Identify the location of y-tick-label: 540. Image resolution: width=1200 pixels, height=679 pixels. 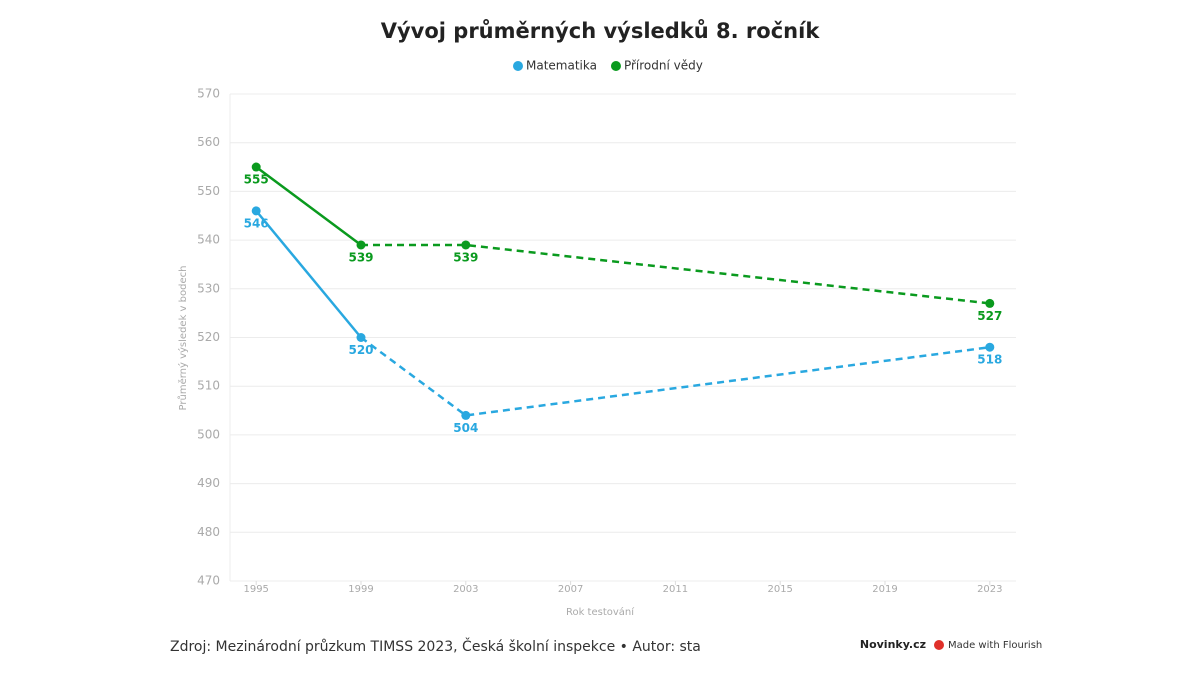
(208, 240).